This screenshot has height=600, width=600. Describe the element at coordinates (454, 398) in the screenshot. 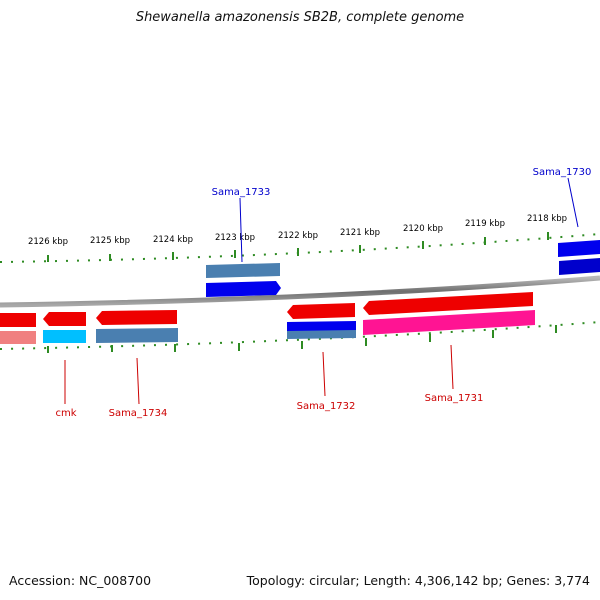

I see `label-sama-1731: Sama_1731` at that location.